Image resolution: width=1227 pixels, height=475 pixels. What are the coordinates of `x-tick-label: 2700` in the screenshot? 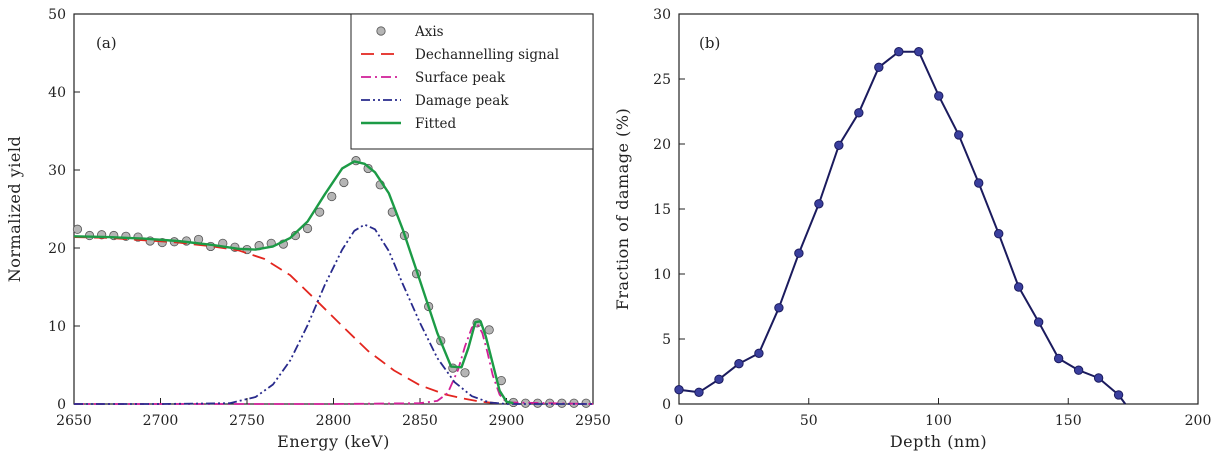 It's located at (161, 421).